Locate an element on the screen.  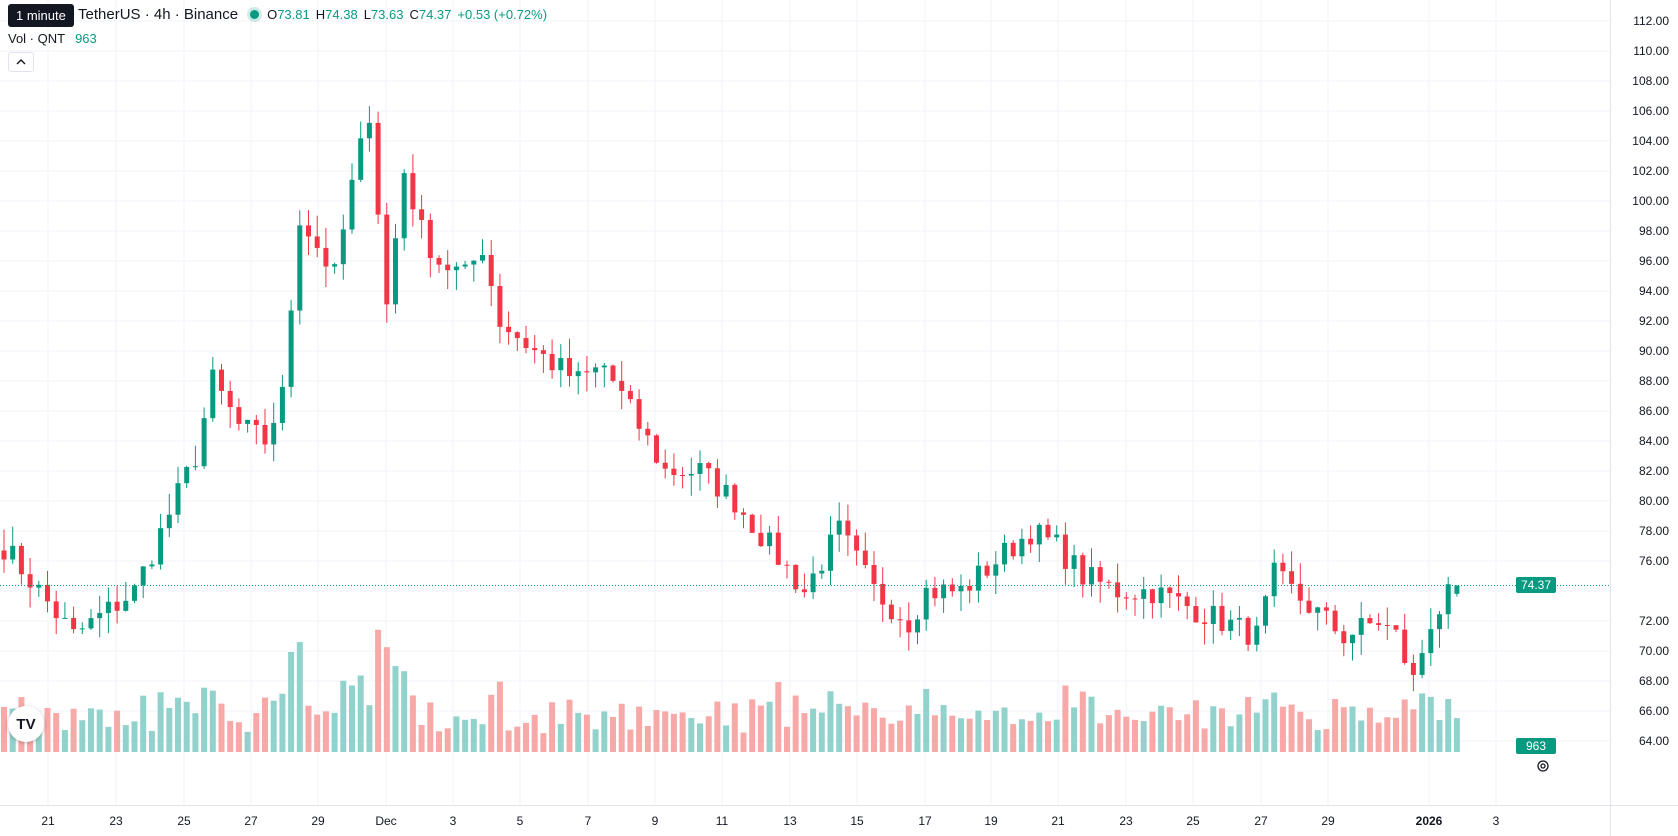
symbol-title: TetherUS · 4h · Binance is located at coordinates (158, 14).